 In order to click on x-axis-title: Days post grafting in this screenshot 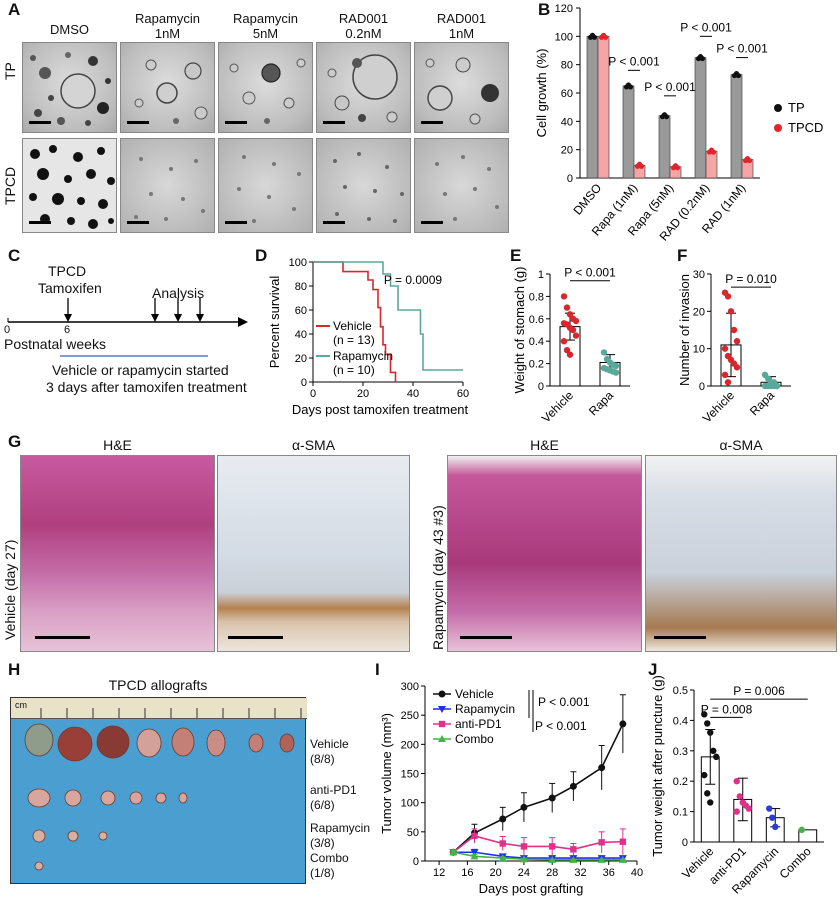, I will do `click(531, 888)`.